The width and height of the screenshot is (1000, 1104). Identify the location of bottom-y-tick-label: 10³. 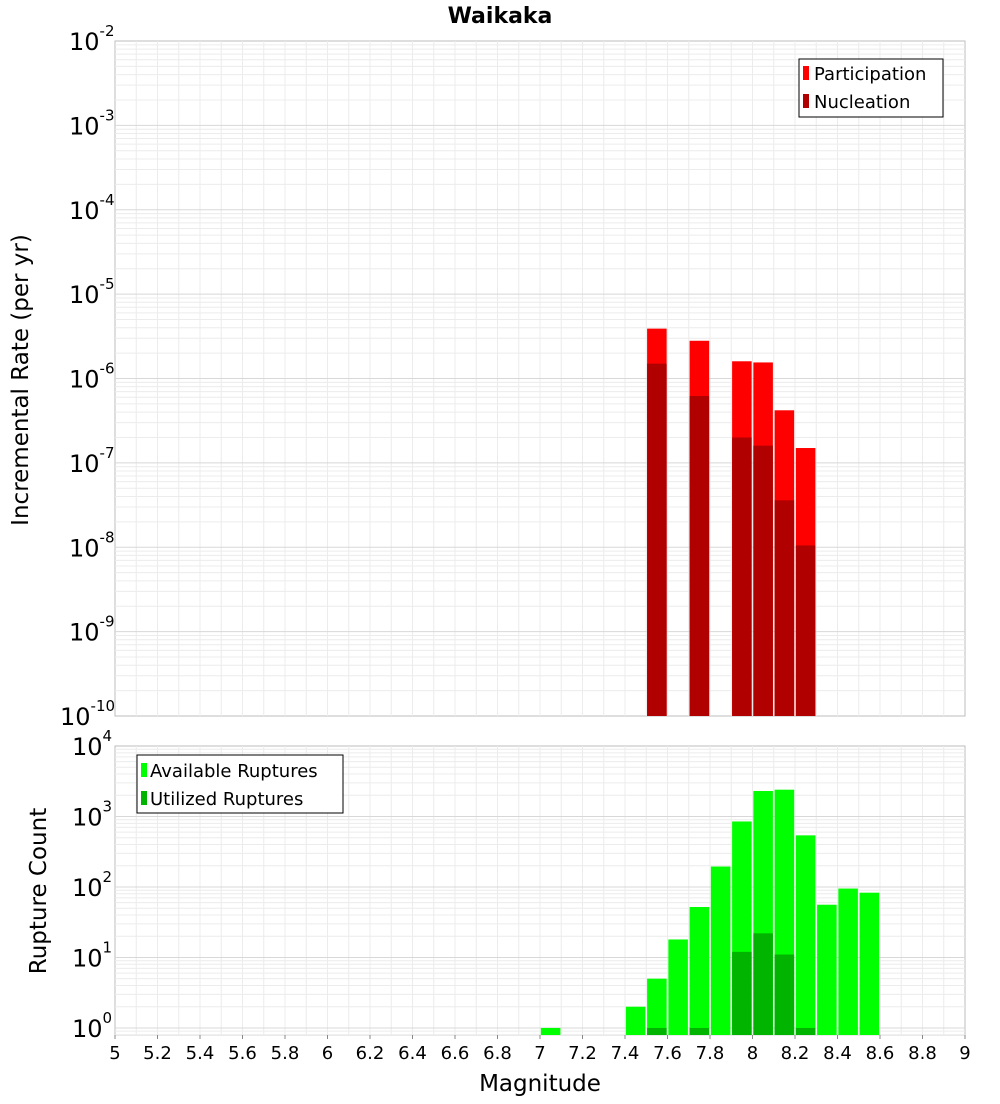
(92, 814).